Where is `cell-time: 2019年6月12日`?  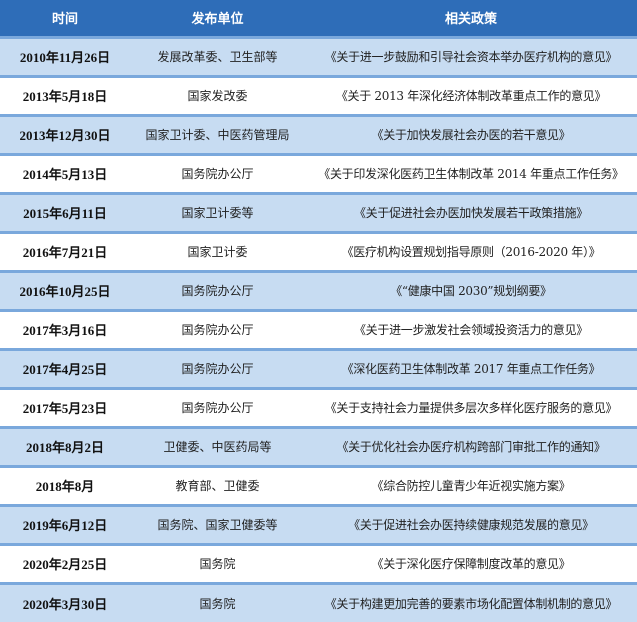 cell-time: 2019年6月12日 is located at coordinates (65, 525).